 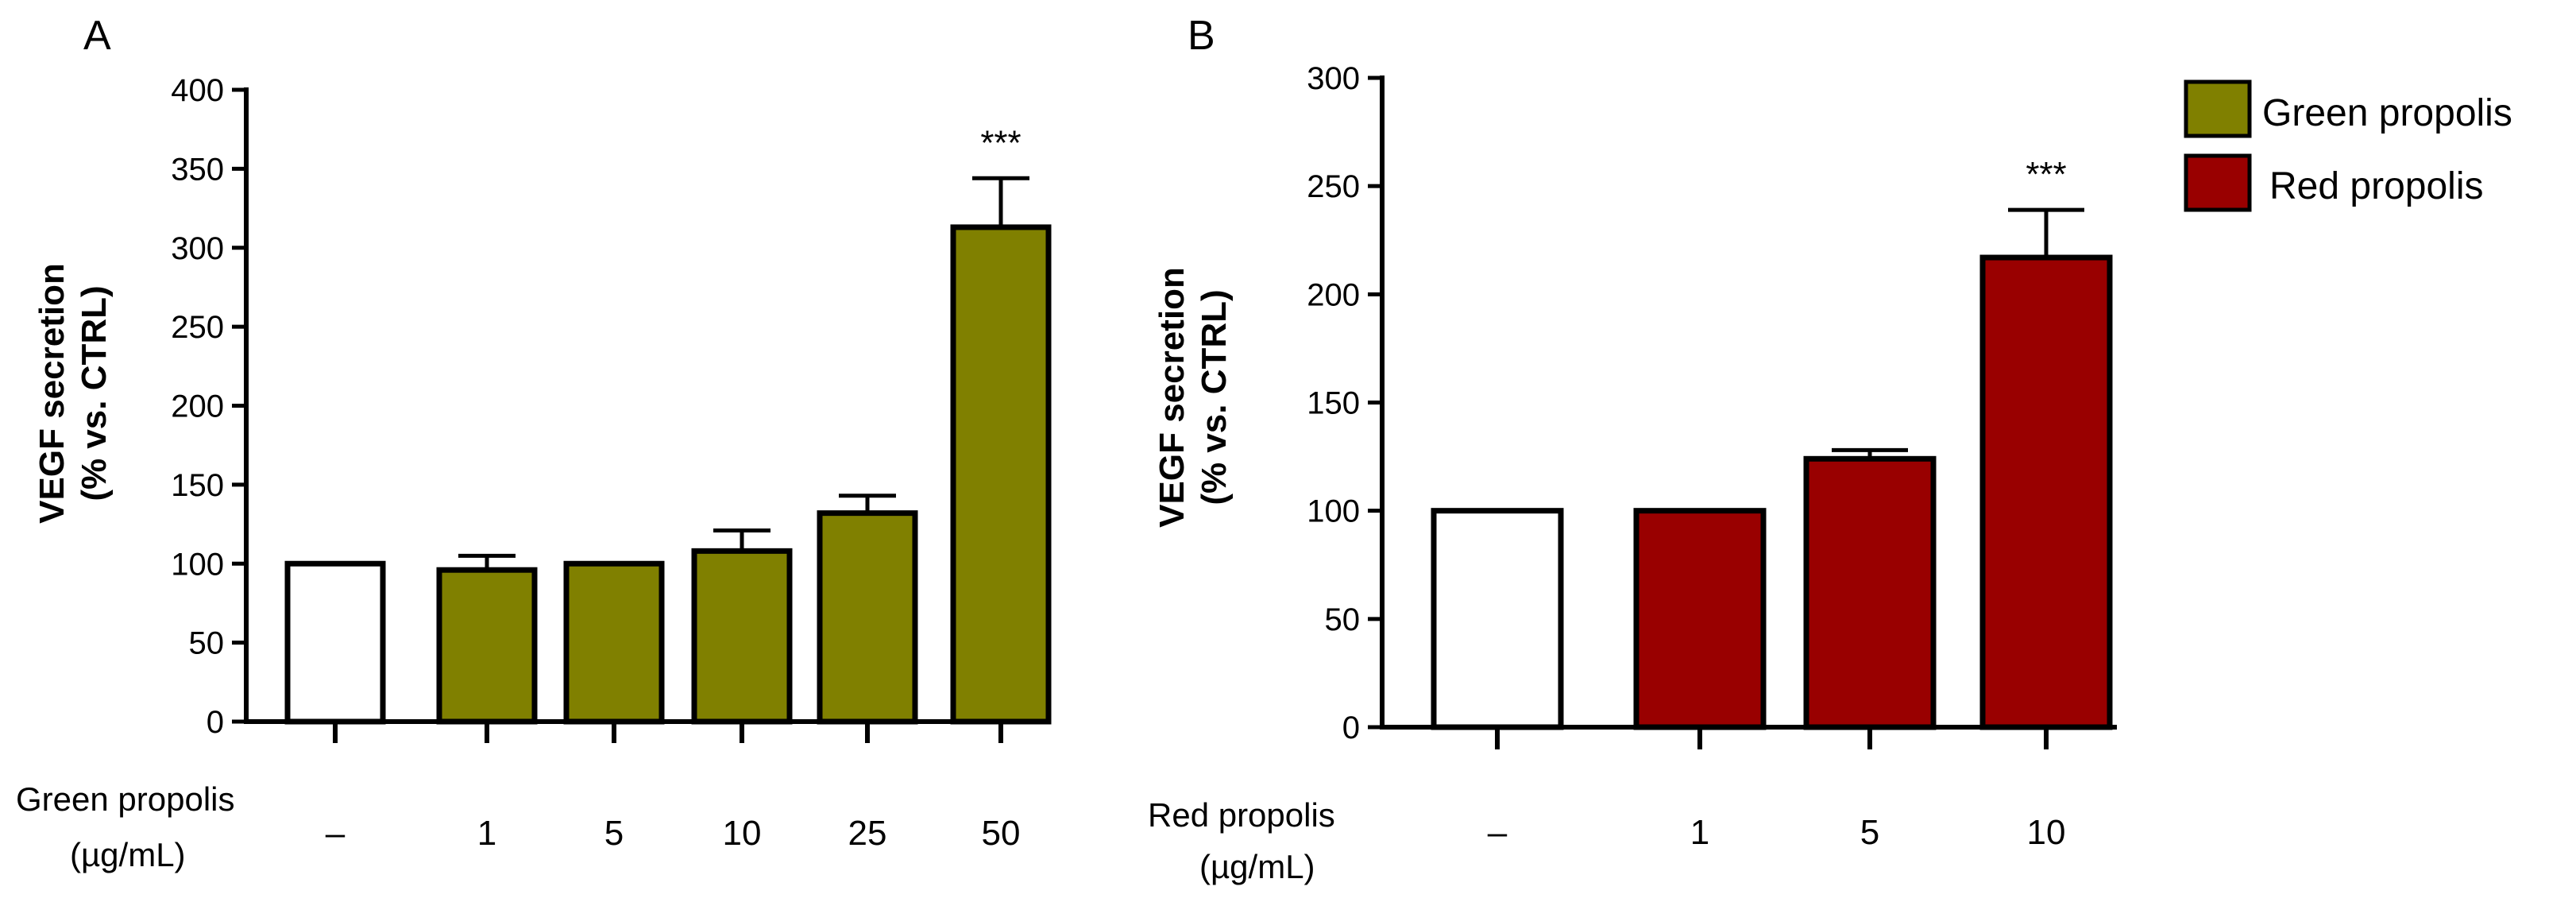 I want to click on panel-a-row-label-line1: Green propolis, so click(x=125, y=799).